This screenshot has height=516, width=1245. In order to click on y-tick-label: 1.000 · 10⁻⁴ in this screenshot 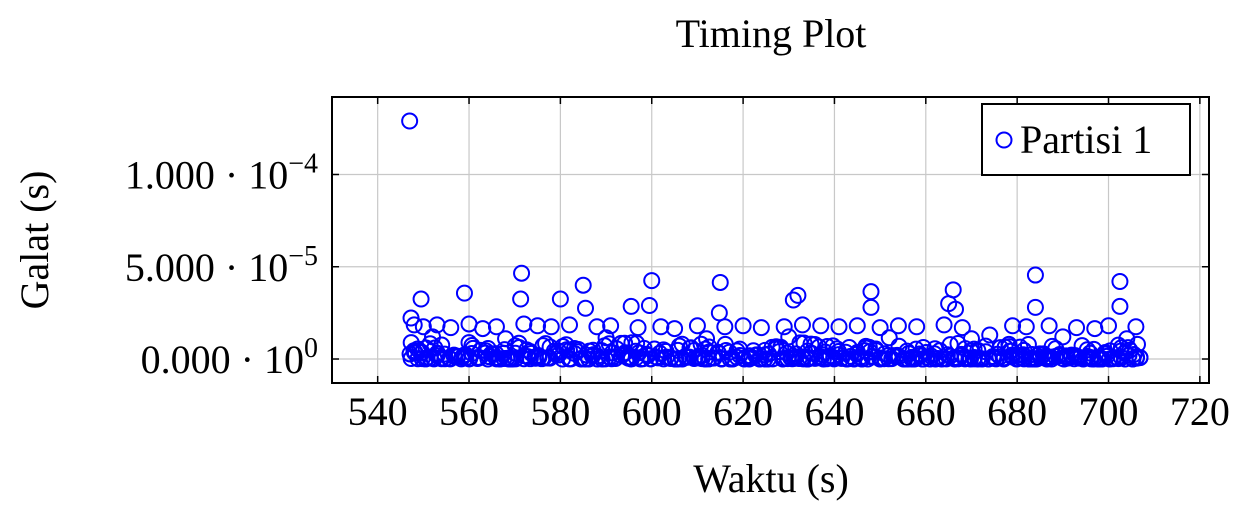, I will do `click(221, 172)`.